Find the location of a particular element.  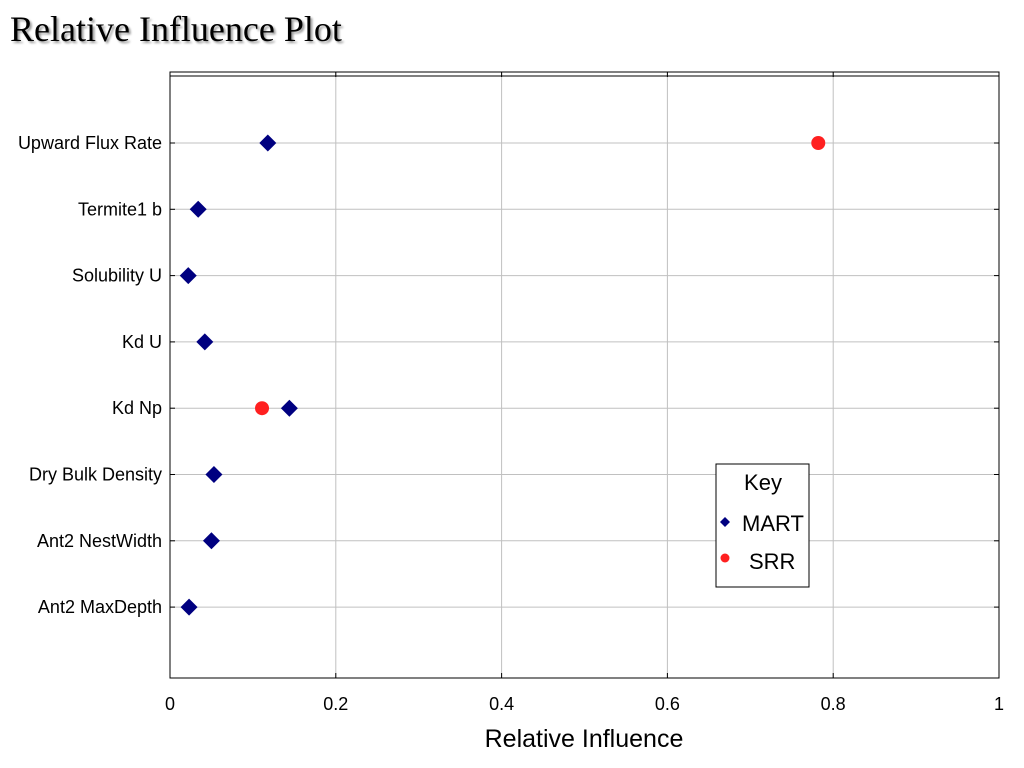

y-category-label: Upward Flux Rate is located at coordinates (90, 143).